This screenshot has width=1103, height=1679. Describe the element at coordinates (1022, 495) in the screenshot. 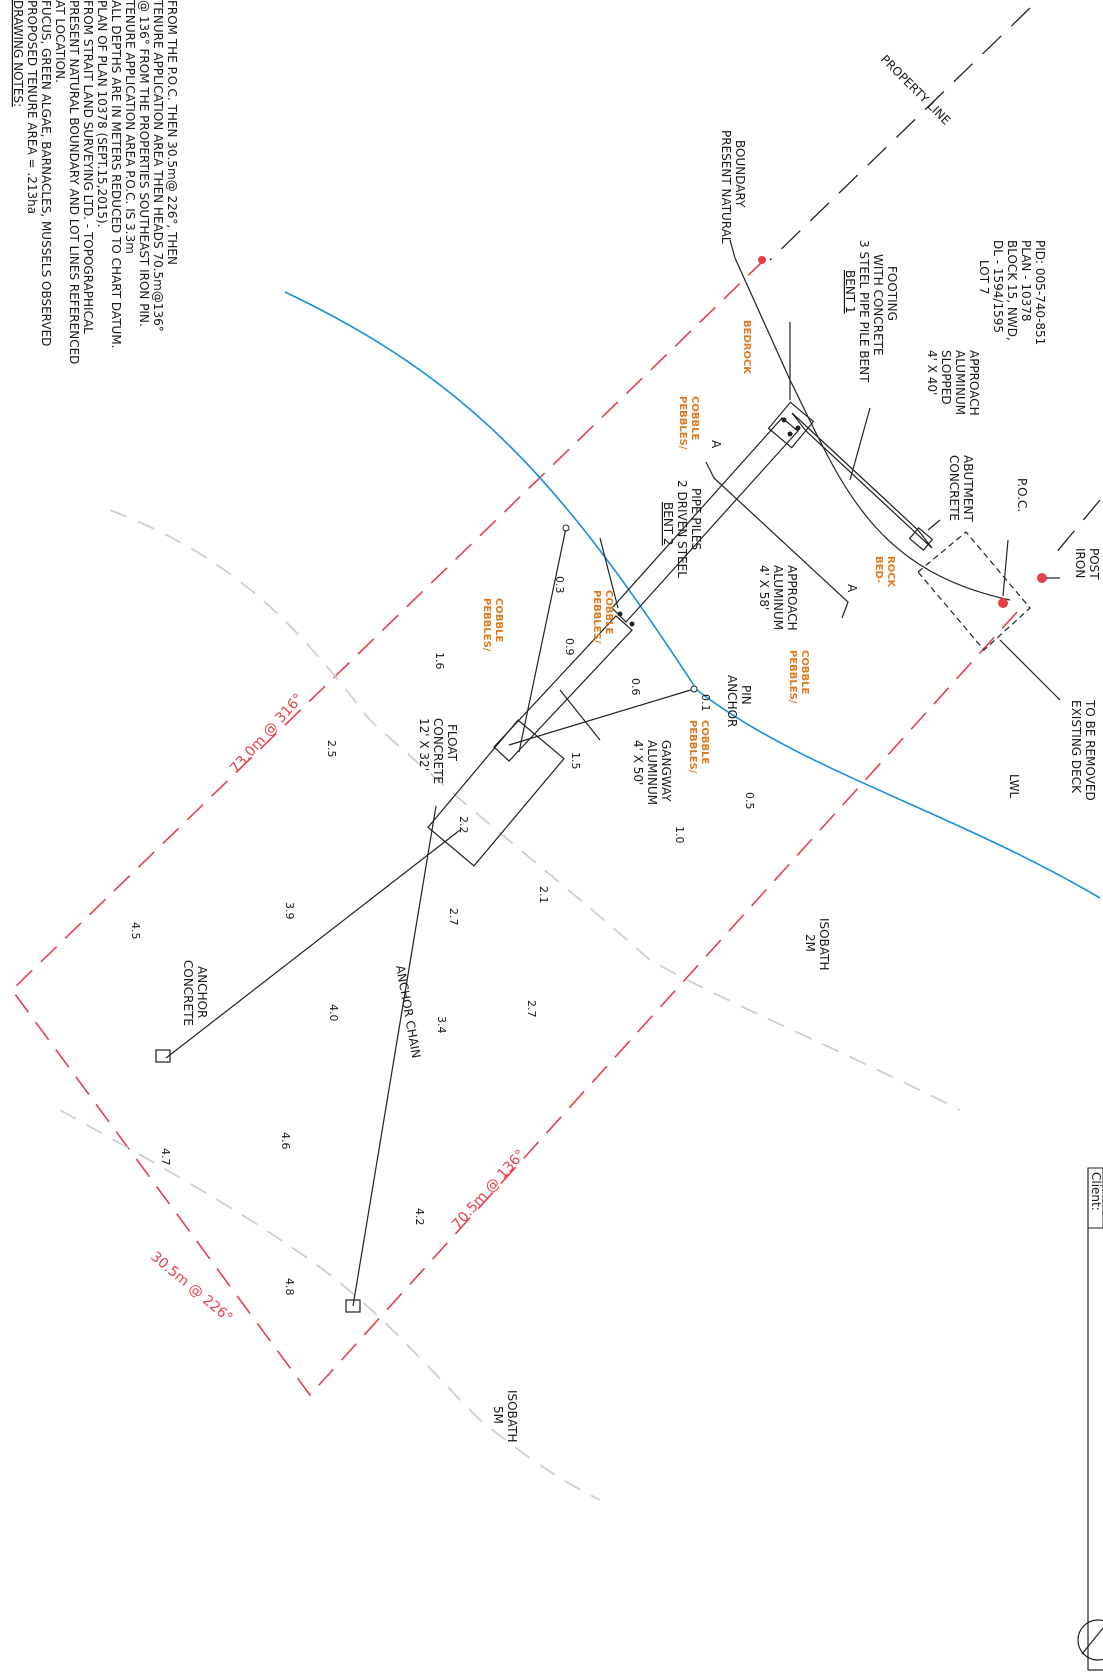

I see `poc-label: P.O.C.` at that location.